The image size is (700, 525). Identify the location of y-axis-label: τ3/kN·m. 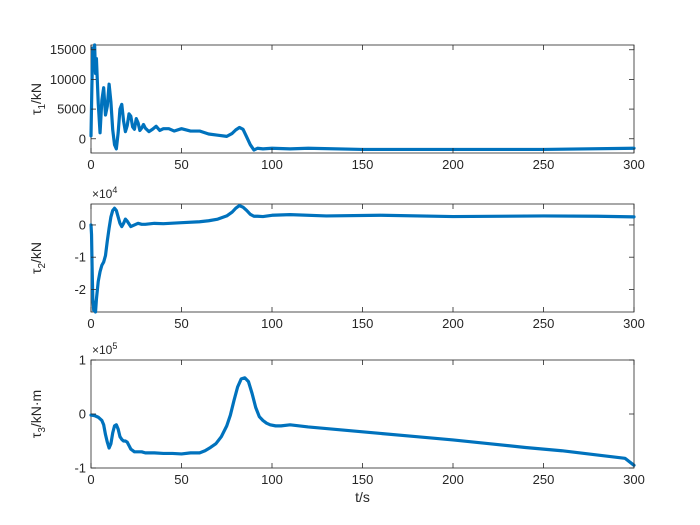
(38, 414).